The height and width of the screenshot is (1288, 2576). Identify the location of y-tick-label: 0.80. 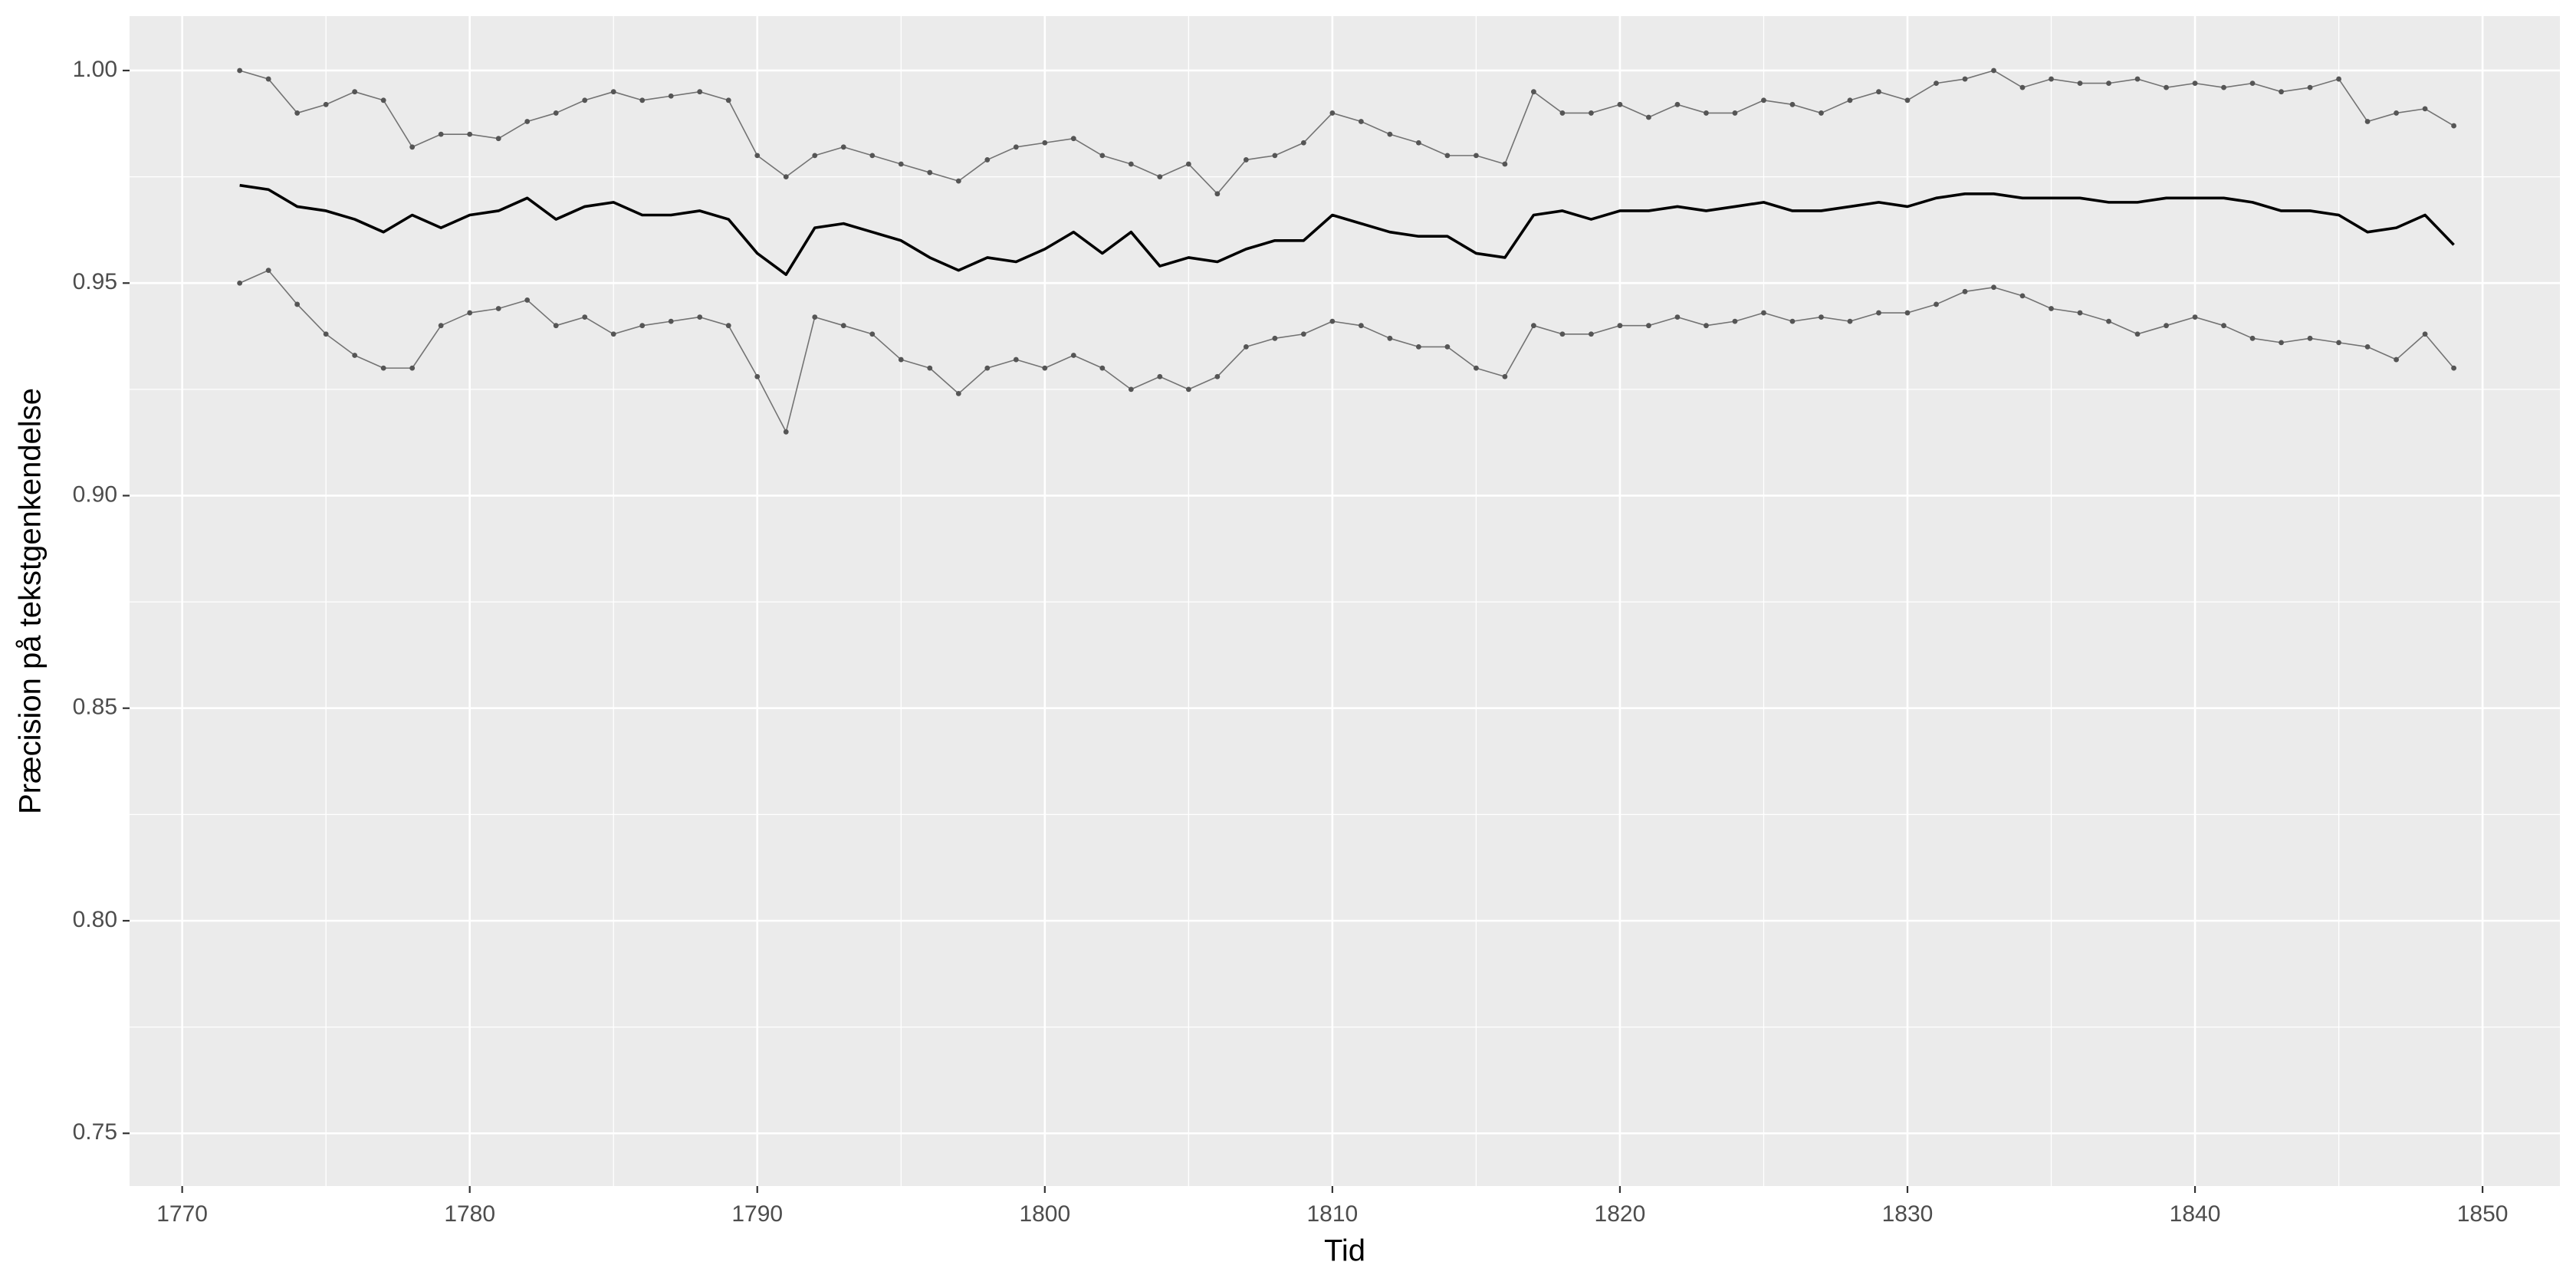
(95, 919).